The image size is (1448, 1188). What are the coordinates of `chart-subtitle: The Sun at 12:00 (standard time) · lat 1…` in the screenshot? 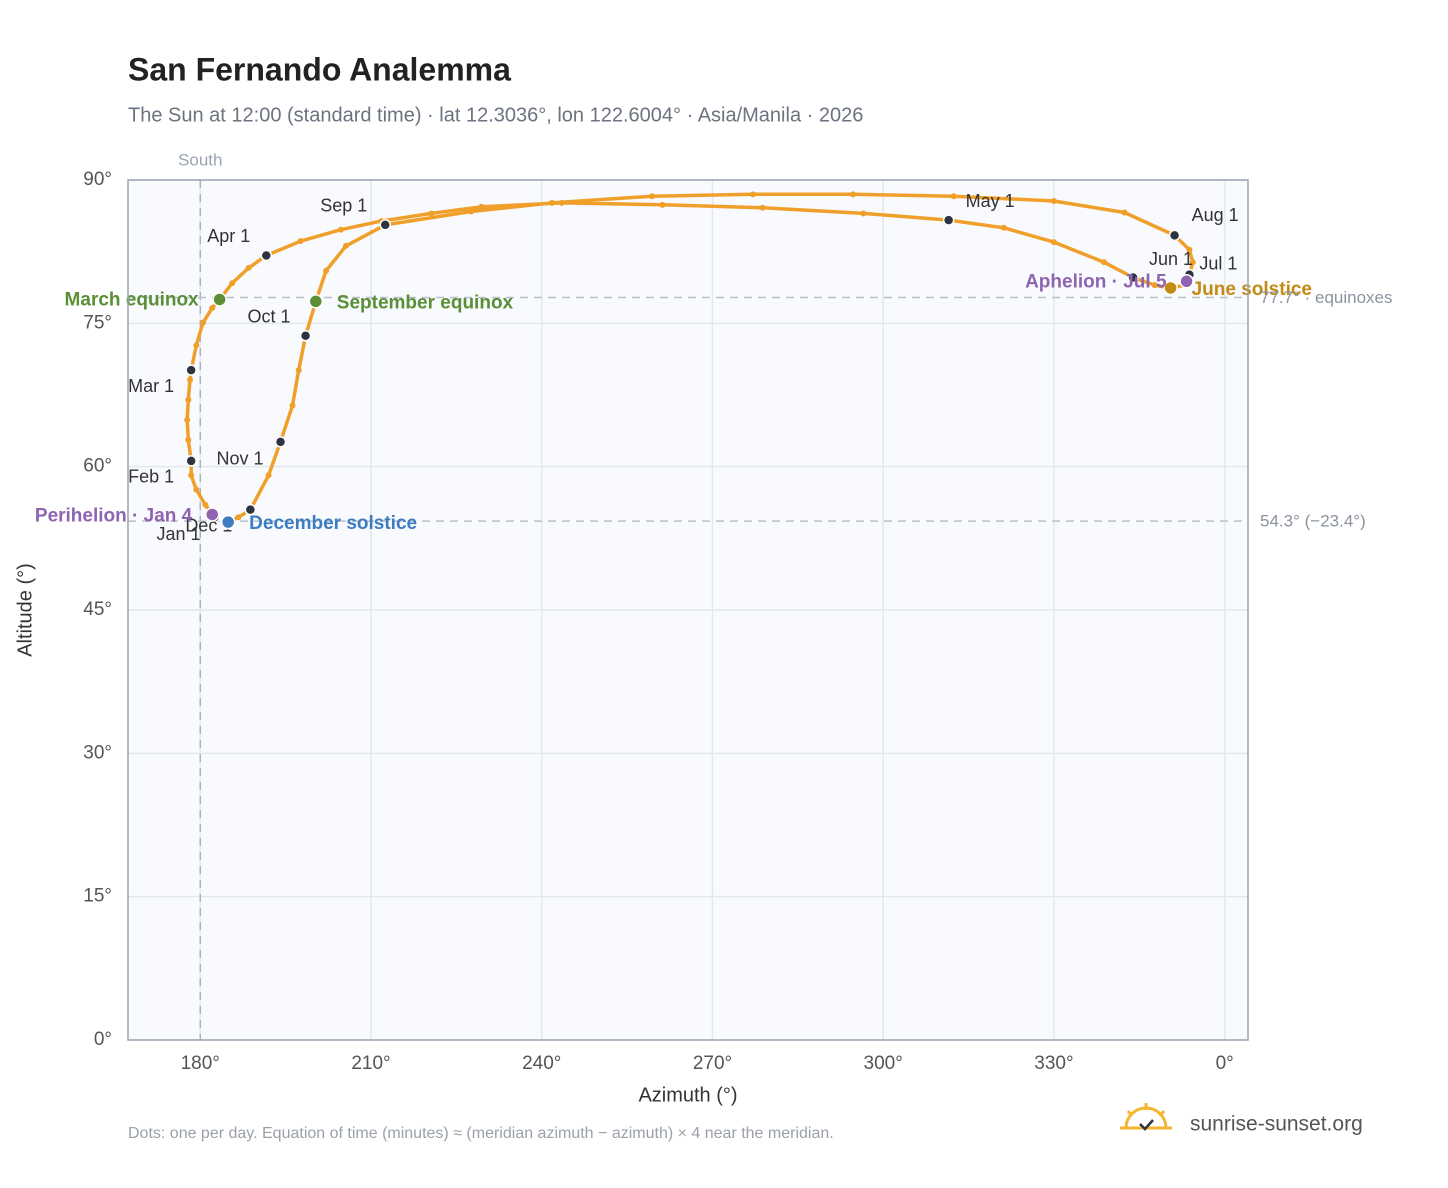 It's located at (495, 115).